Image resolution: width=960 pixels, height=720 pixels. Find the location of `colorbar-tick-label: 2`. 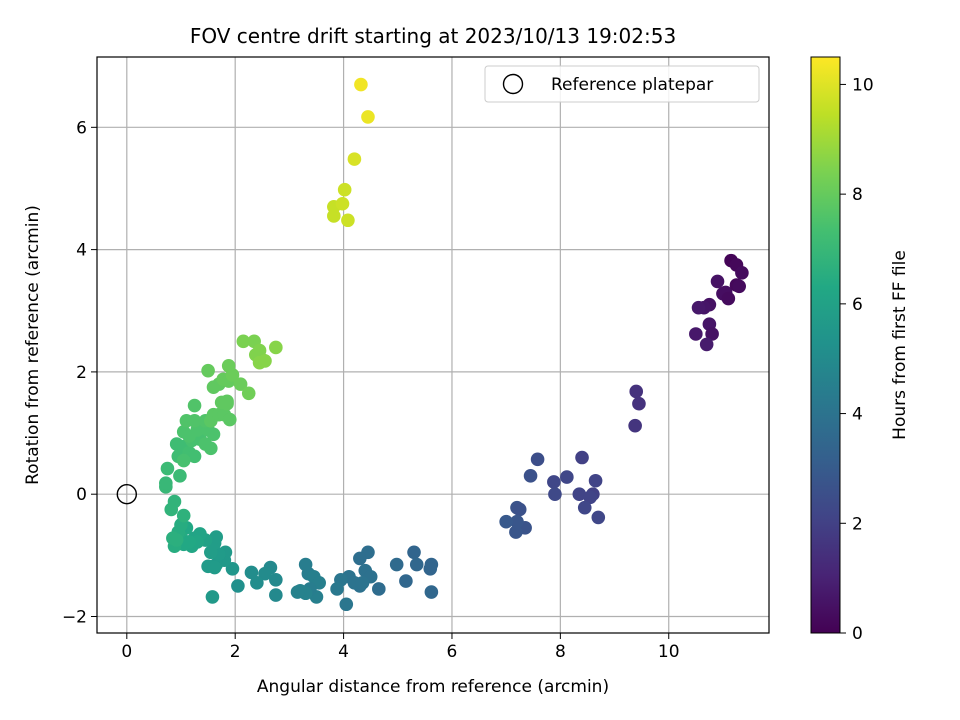

colorbar-tick-label: 2 is located at coordinates (857, 524).